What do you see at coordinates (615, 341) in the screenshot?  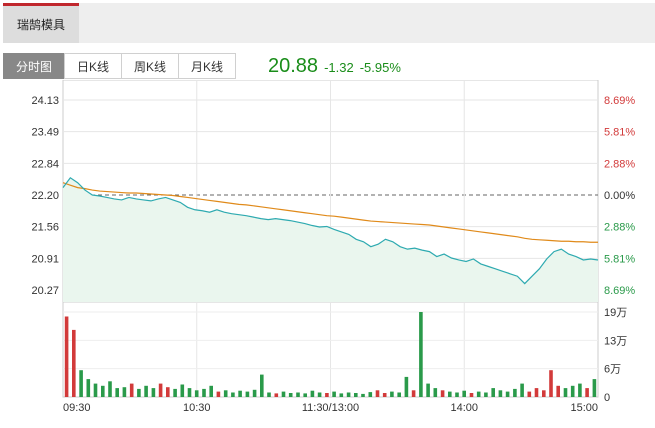 I see `volume-tick-label: 13万` at bounding box center [615, 341].